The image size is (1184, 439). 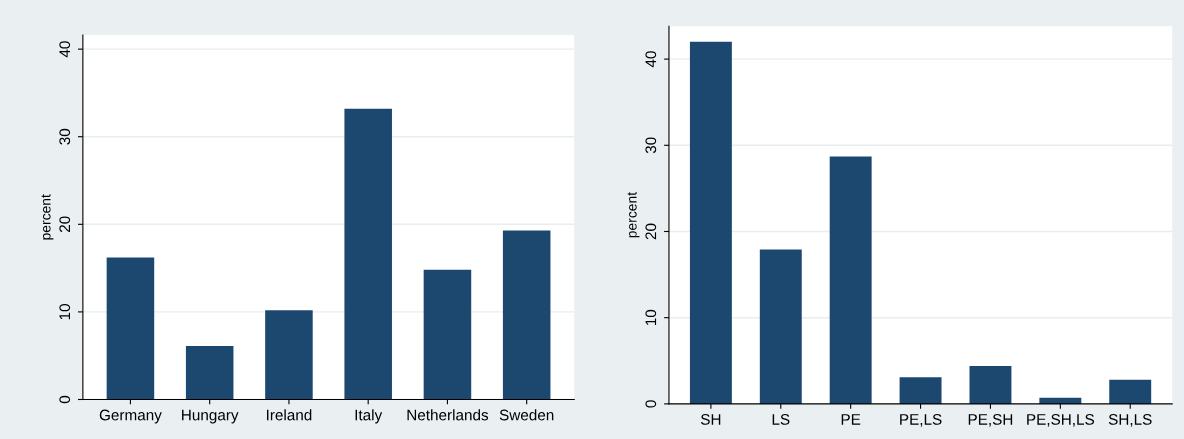 I want to click on x-tick-label: Sweden, so click(x=526, y=415).